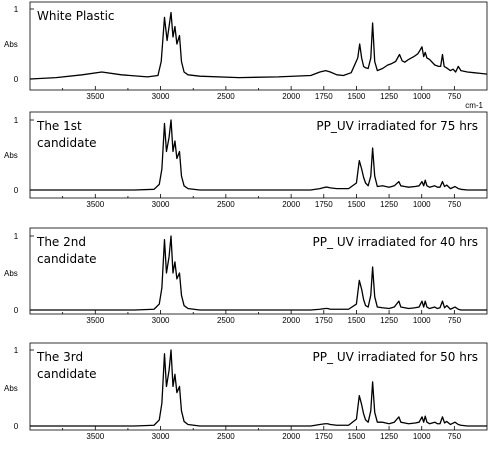 The height and width of the screenshot is (455, 490). What do you see at coordinates (76, 16) in the screenshot?
I see `panel-title: White Plastic` at bounding box center [76, 16].